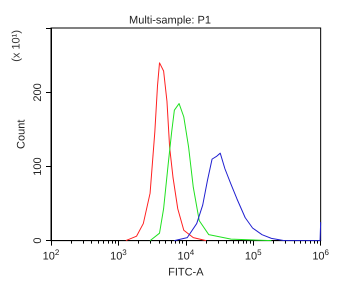 This screenshot has height=291, width=340. I want to click on chart-title: Multi-sample: P1, so click(170, 20).